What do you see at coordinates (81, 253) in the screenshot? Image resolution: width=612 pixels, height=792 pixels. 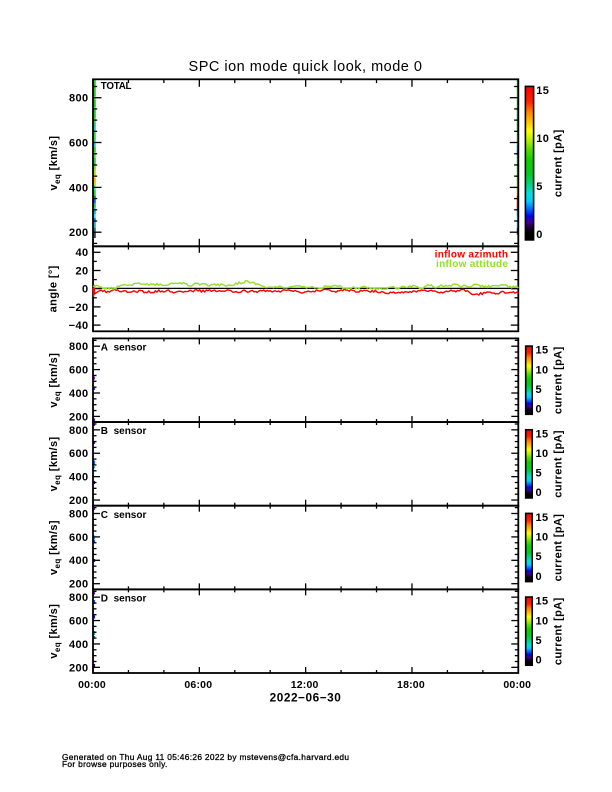 I see `svg-text: 40` at bounding box center [81, 253].